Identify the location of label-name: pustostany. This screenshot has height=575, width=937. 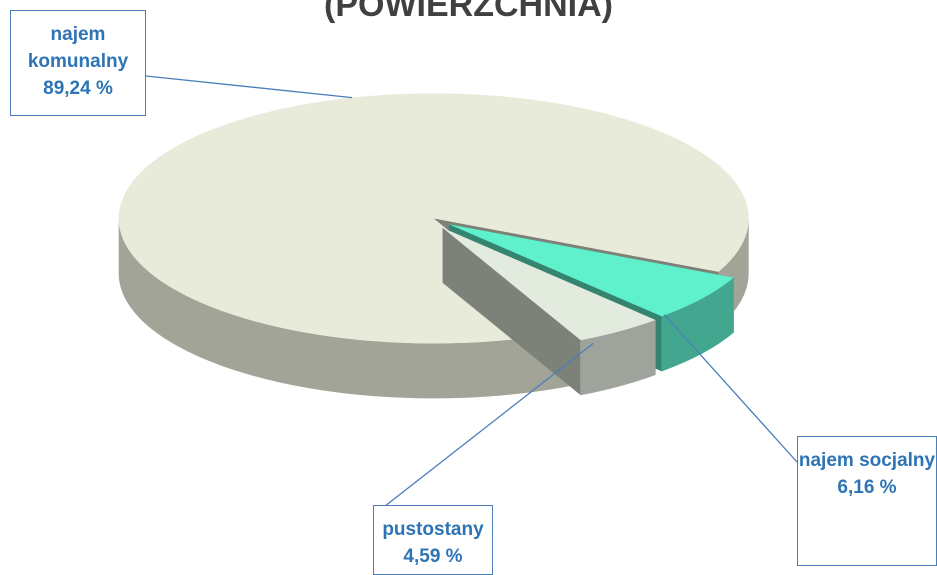
(433, 529).